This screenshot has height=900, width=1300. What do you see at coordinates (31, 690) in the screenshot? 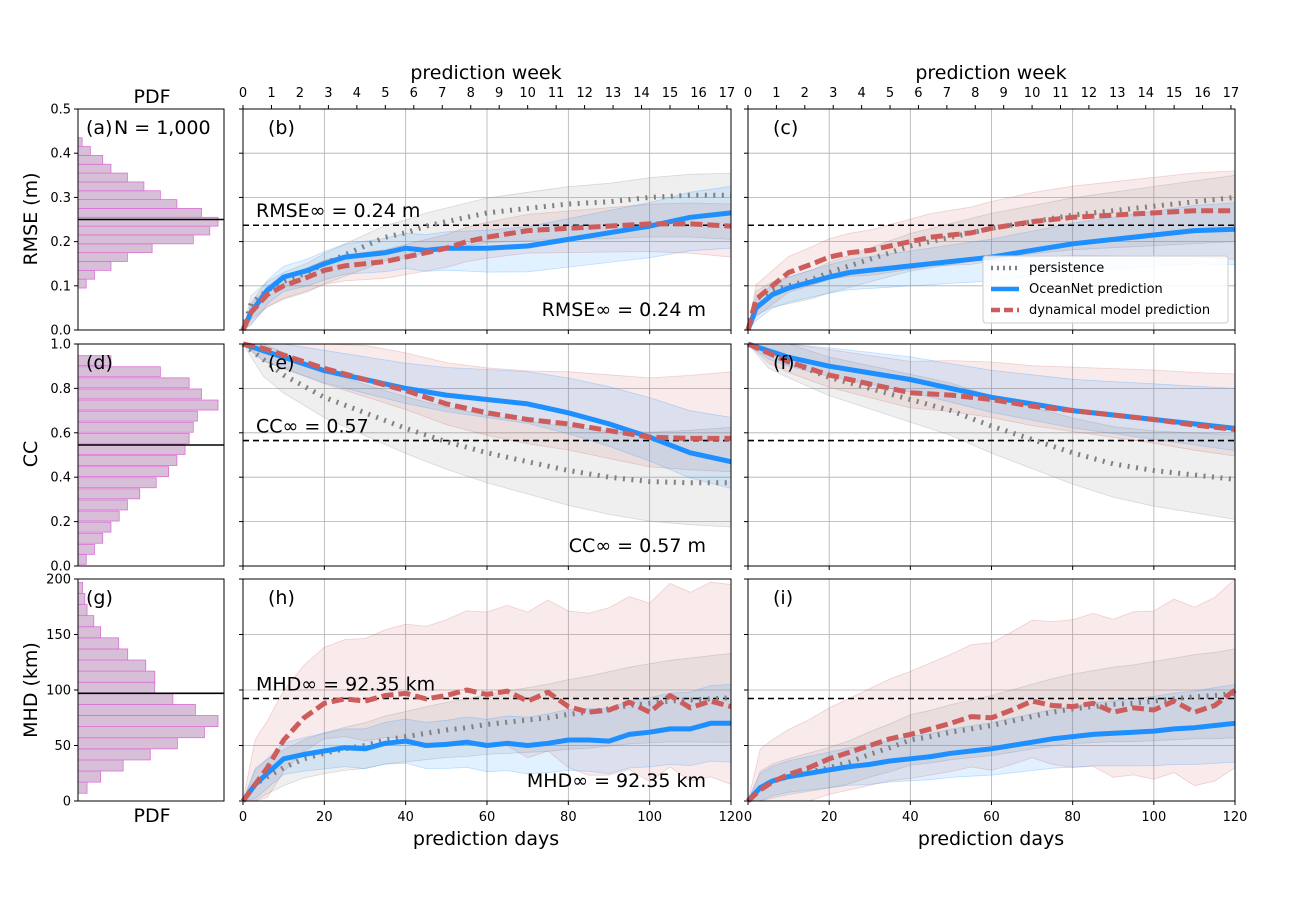
I see `ylabel-mhd: MHD (km)` at bounding box center [31, 690].